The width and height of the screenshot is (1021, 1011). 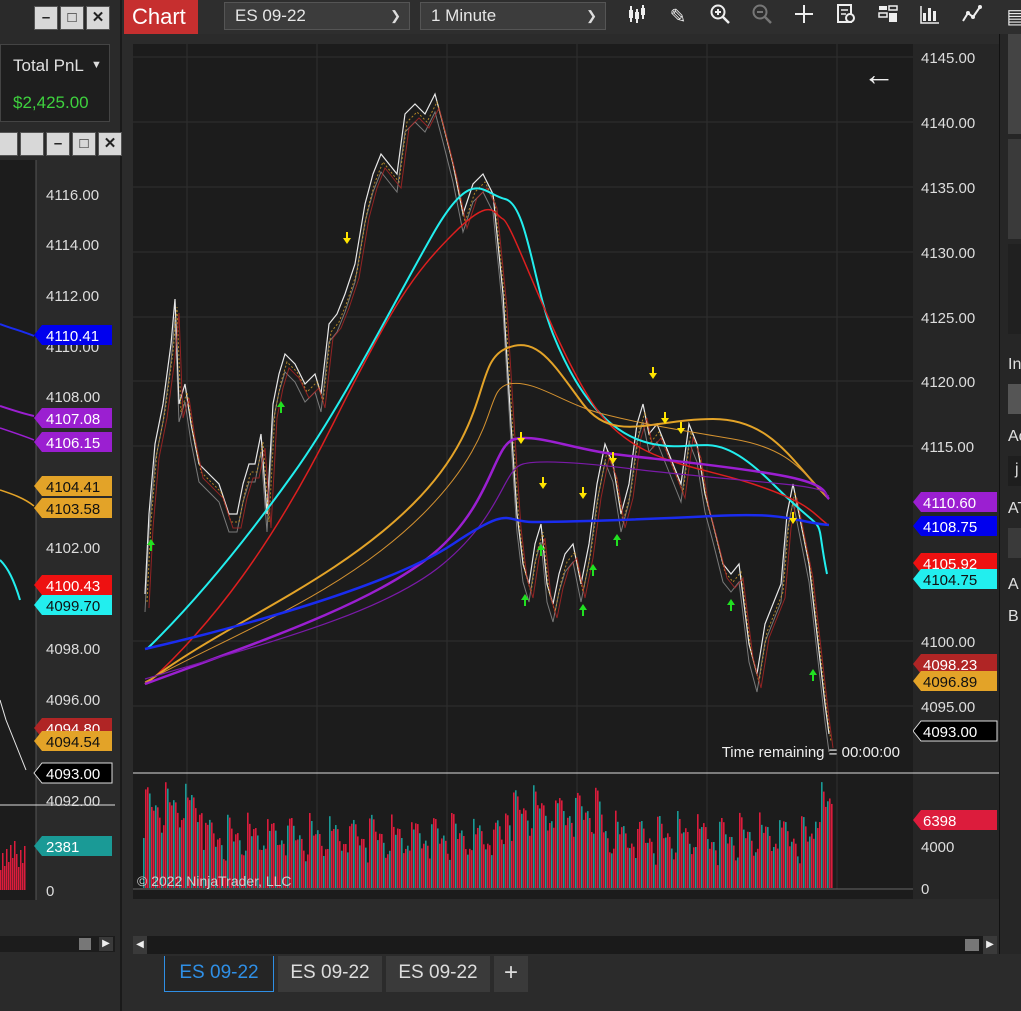 I want to click on price-marker-value: 4099.70, so click(x=73, y=606).